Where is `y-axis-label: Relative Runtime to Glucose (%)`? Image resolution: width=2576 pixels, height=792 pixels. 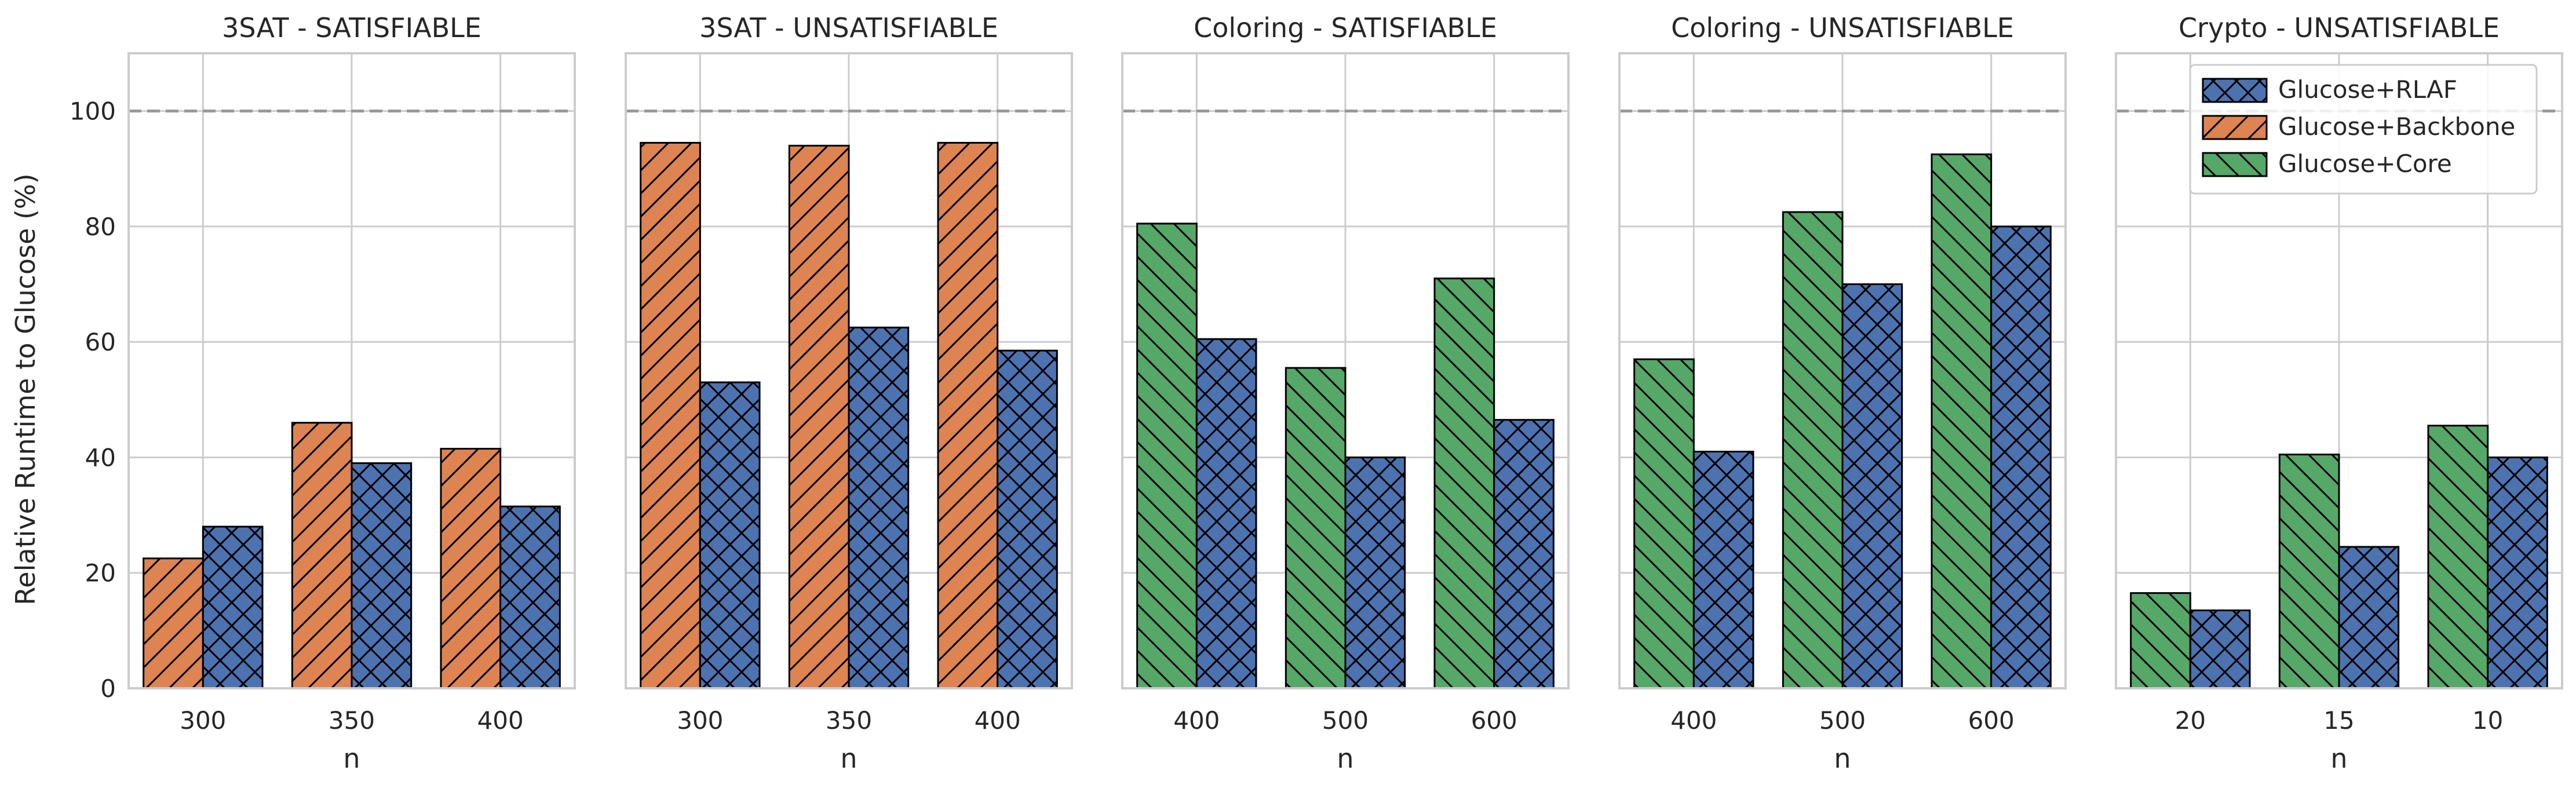 y-axis-label: Relative Runtime to Glucose (%) is located at coordinates (25, 389).